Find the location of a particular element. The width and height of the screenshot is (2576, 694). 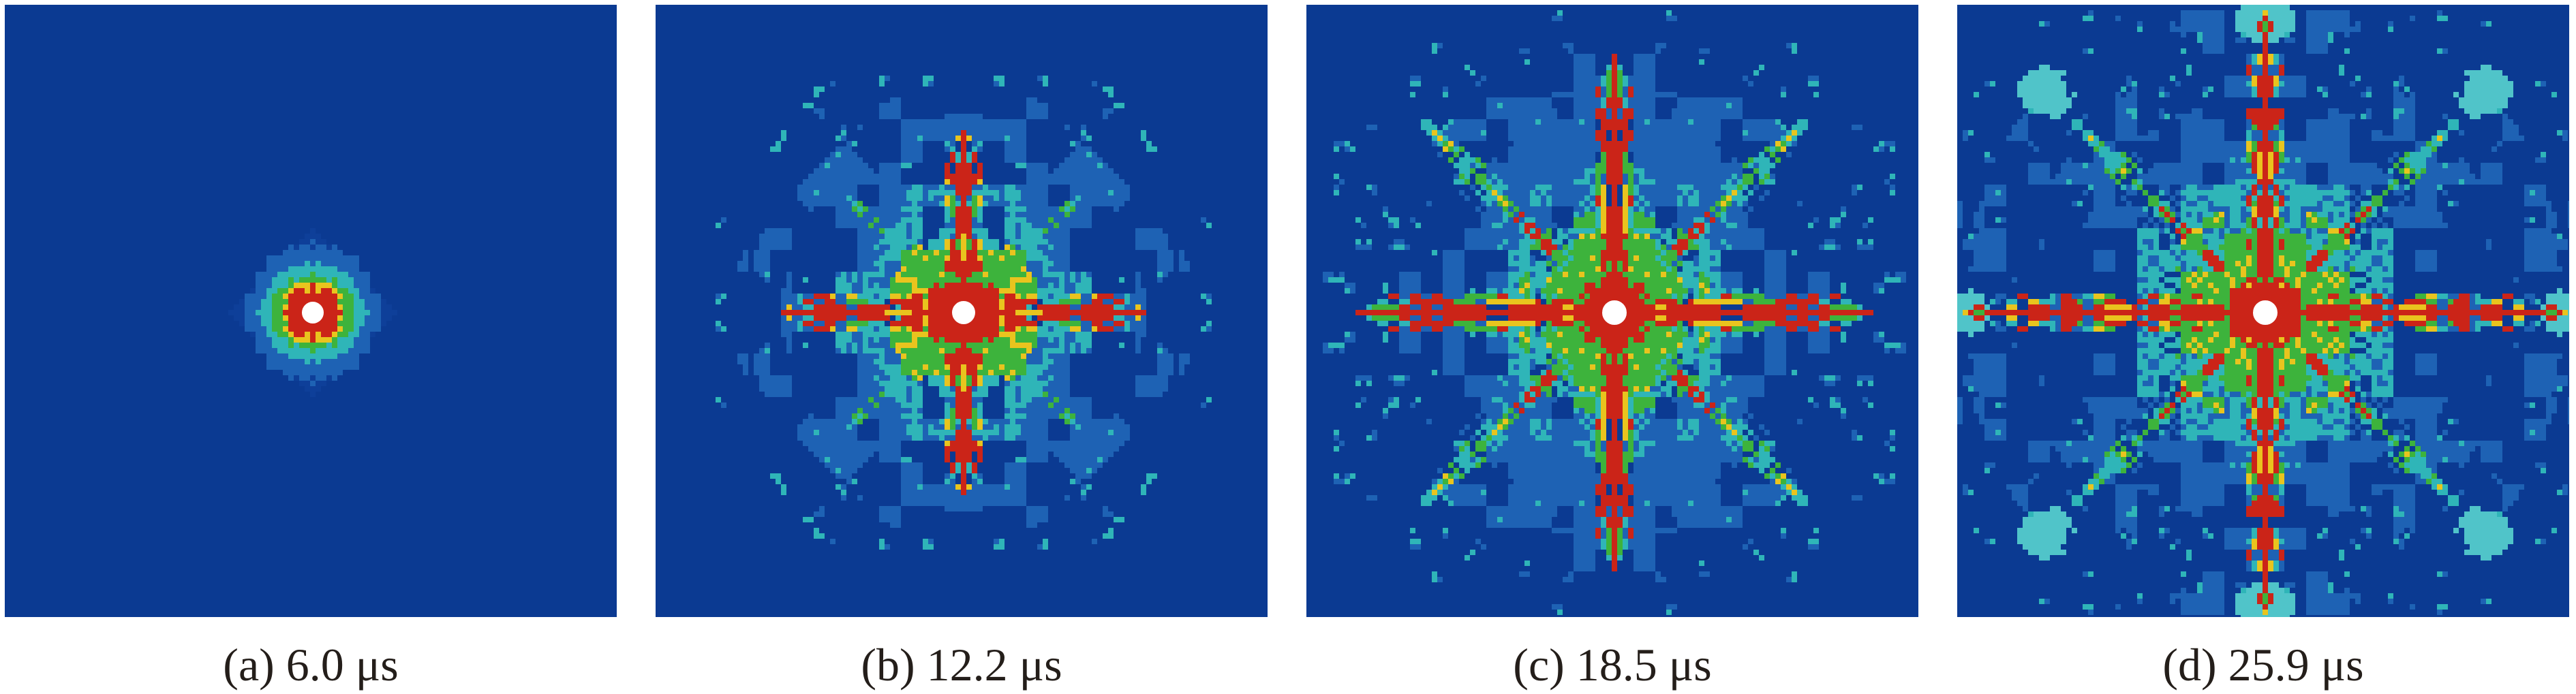

panel-caption-a: (a) 6.0 μs is located at coordinates (311, 665).